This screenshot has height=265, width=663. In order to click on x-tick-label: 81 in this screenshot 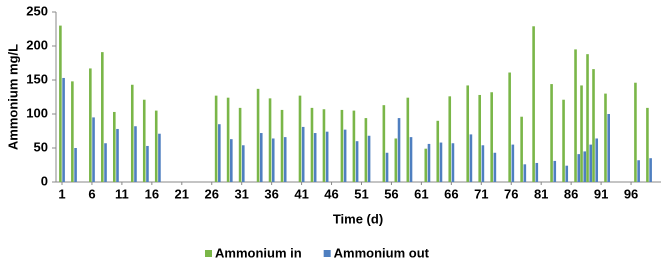, I will do `click(541, 193)`.